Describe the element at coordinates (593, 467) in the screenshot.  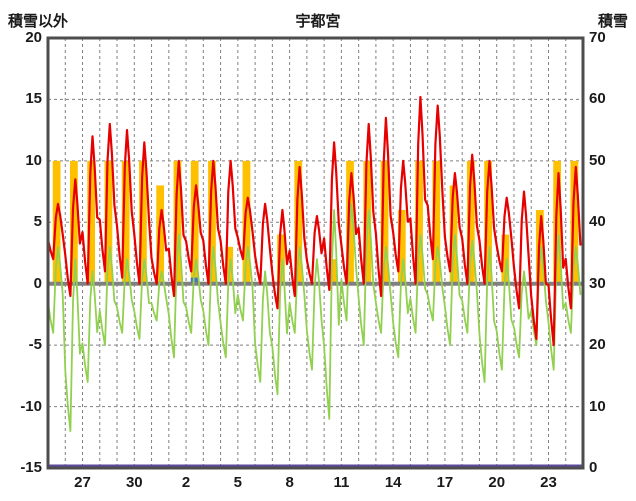
I see `y-axis-right-label: 0` at that location.